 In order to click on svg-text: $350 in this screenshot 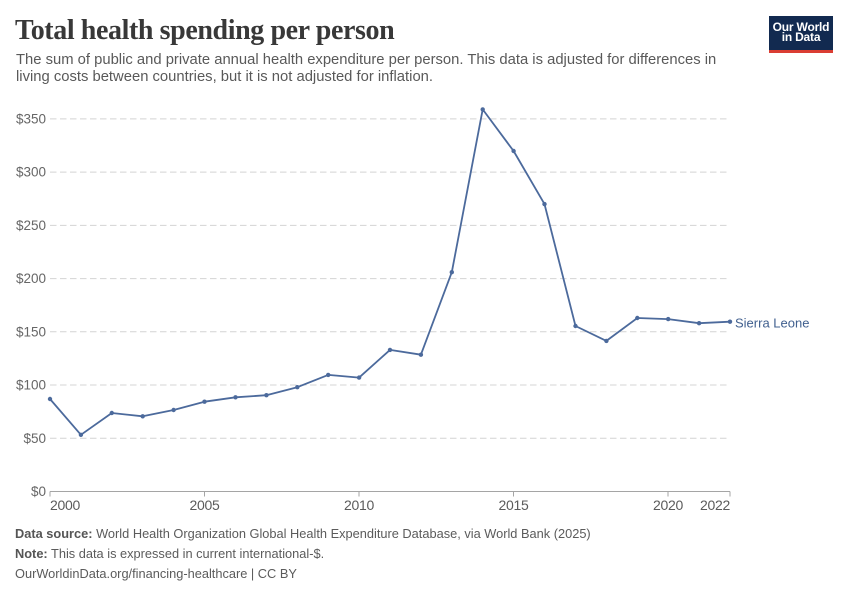, I will do `click(31, 118)`.